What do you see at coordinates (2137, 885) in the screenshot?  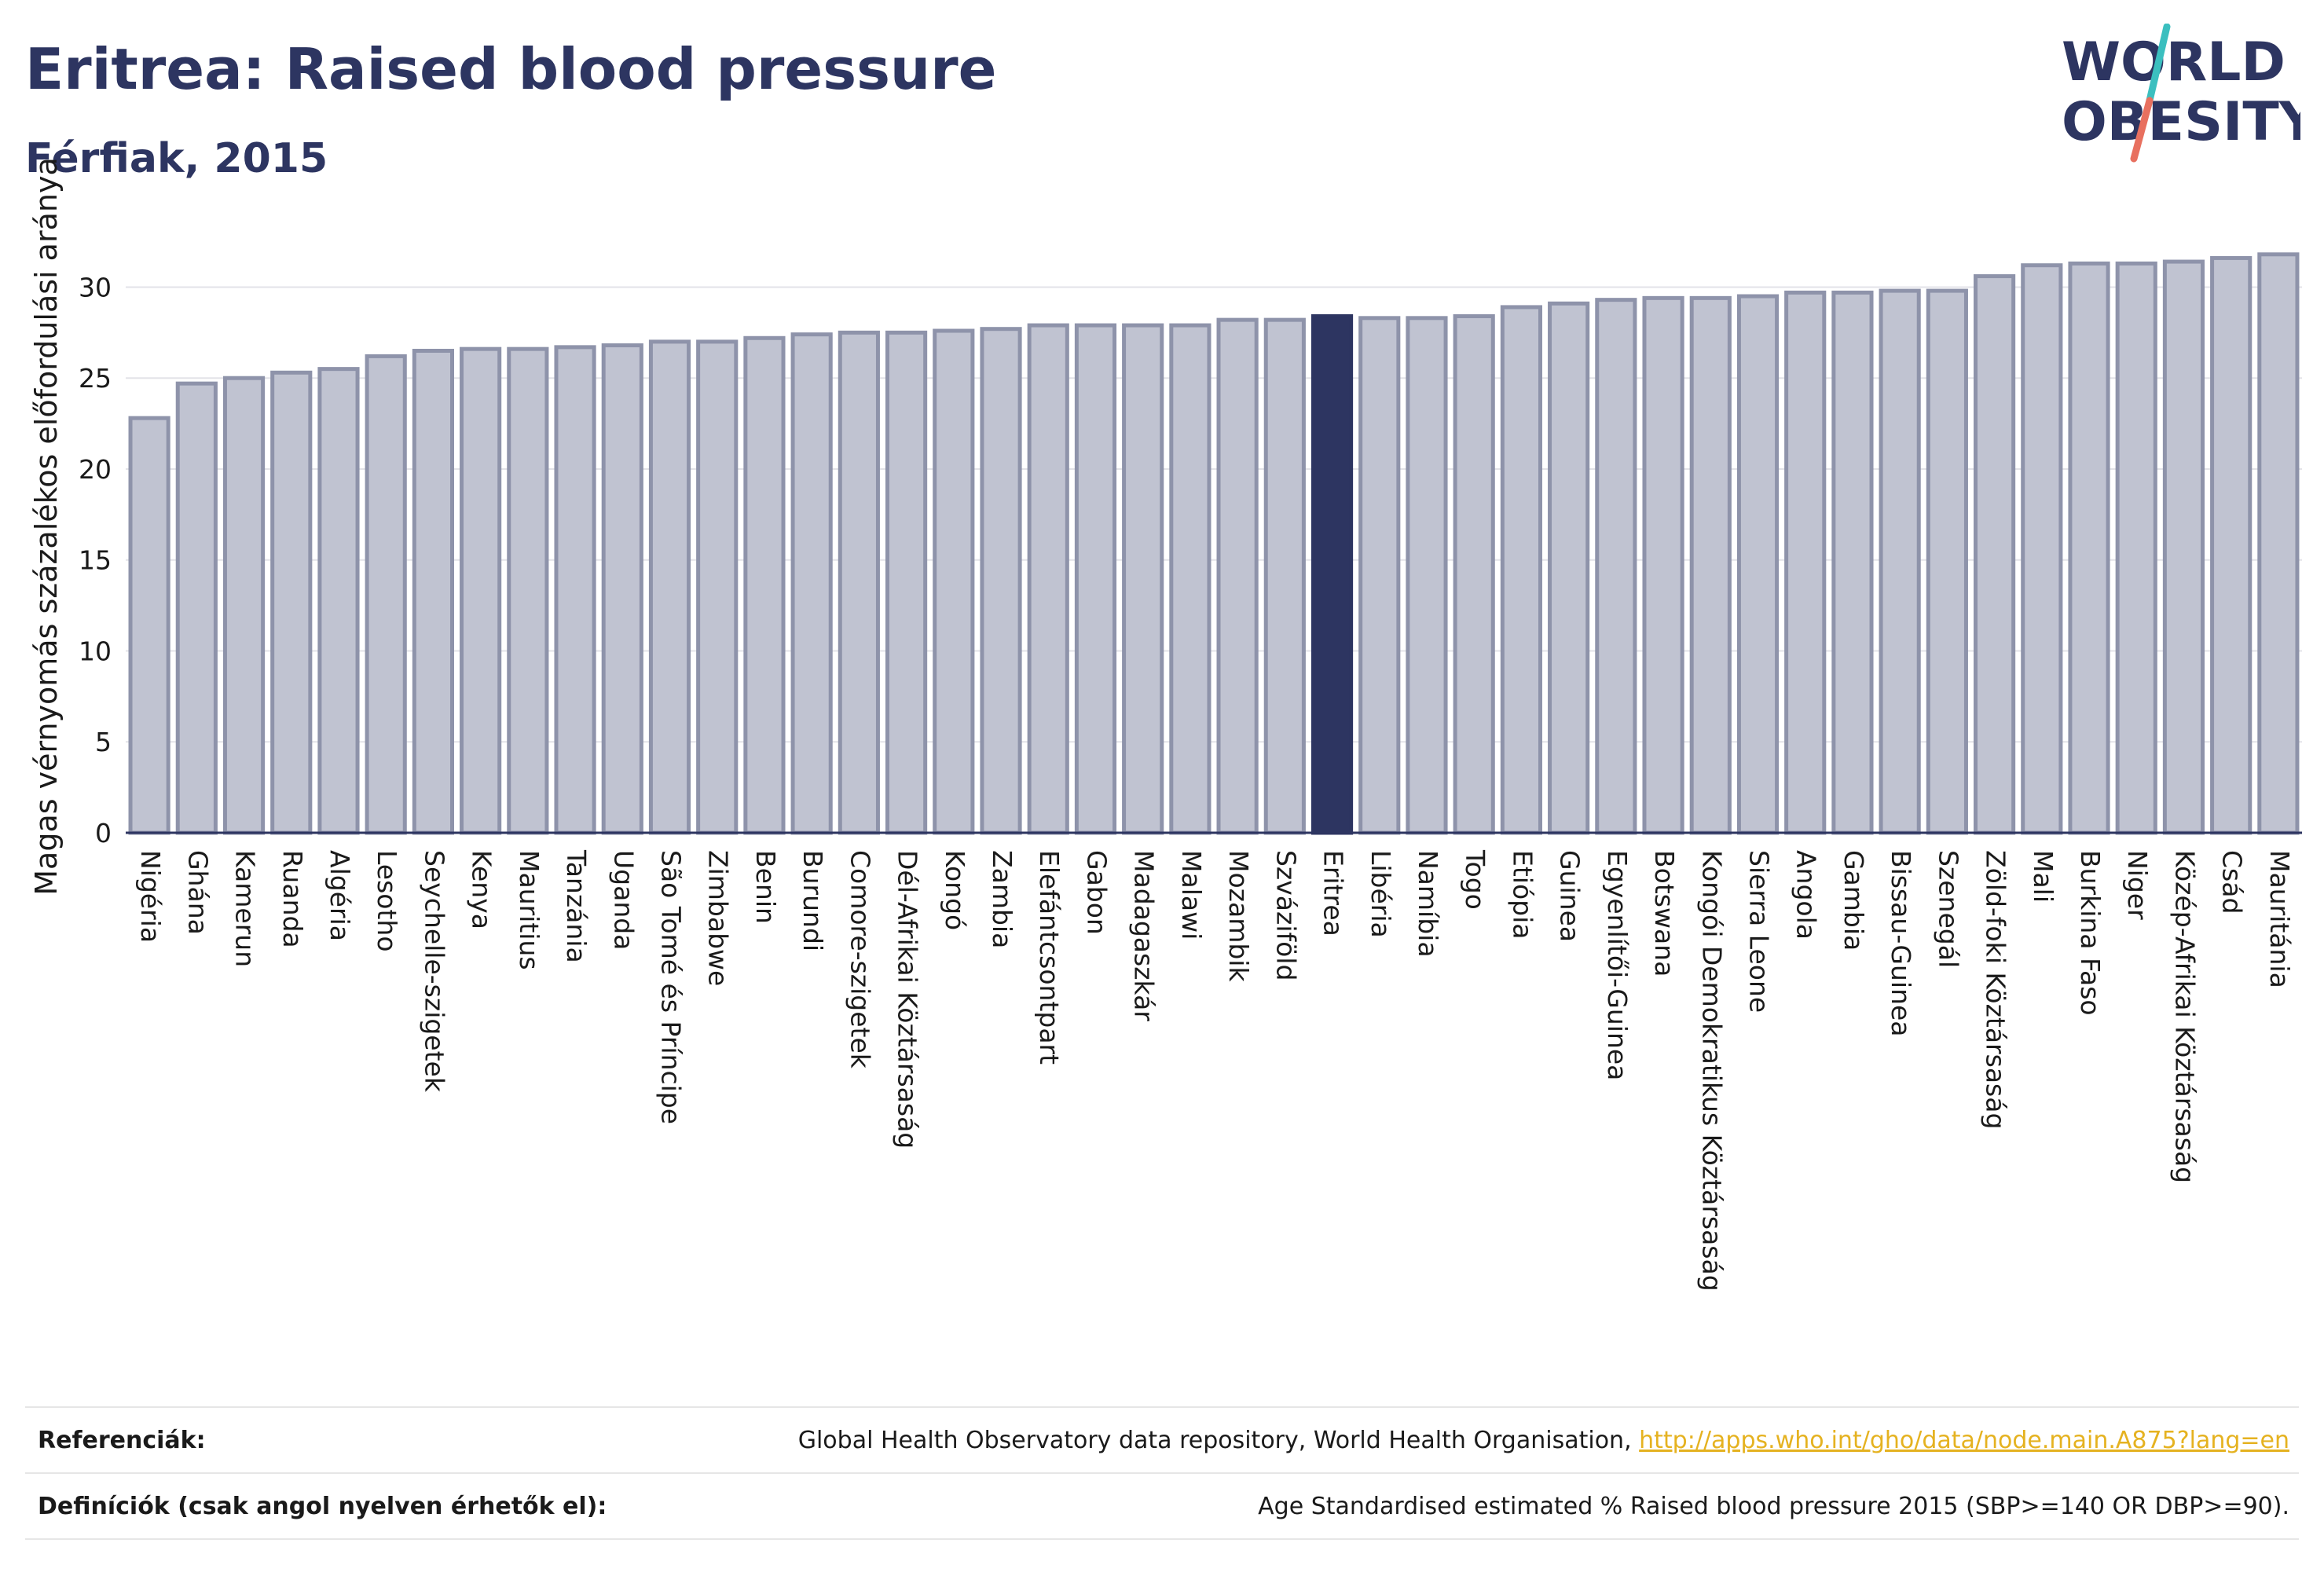 I see `x-tick-label: Niger` at bounding box center [2137, 885].